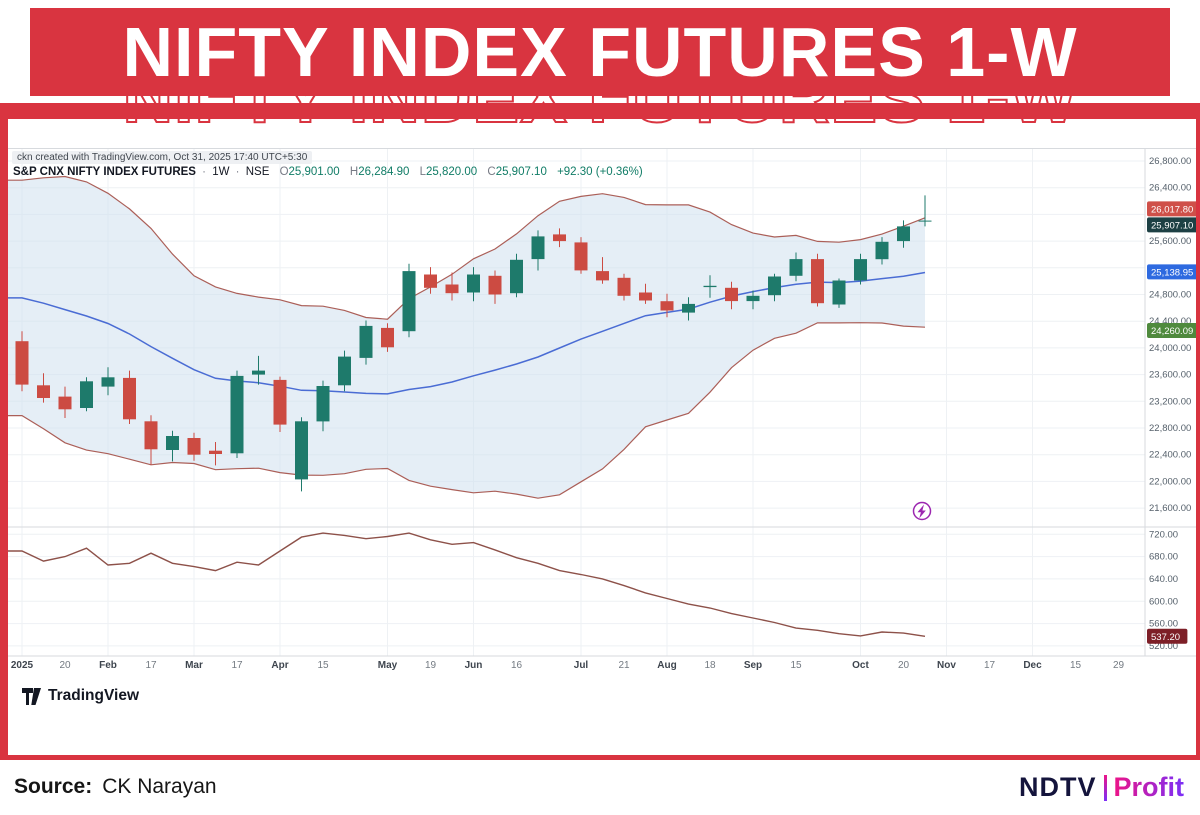 The image size is (1200, 815). What do you see at coordinates (666, 665) in the screenshot?
I see `svg-text: Aug` at bounding box center [666, 665].